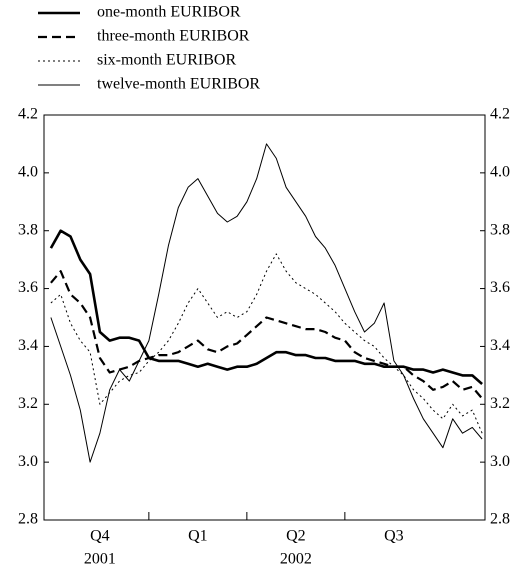  I want to click on legend-label: twelve-month EURIBOR, so click(178, 84).